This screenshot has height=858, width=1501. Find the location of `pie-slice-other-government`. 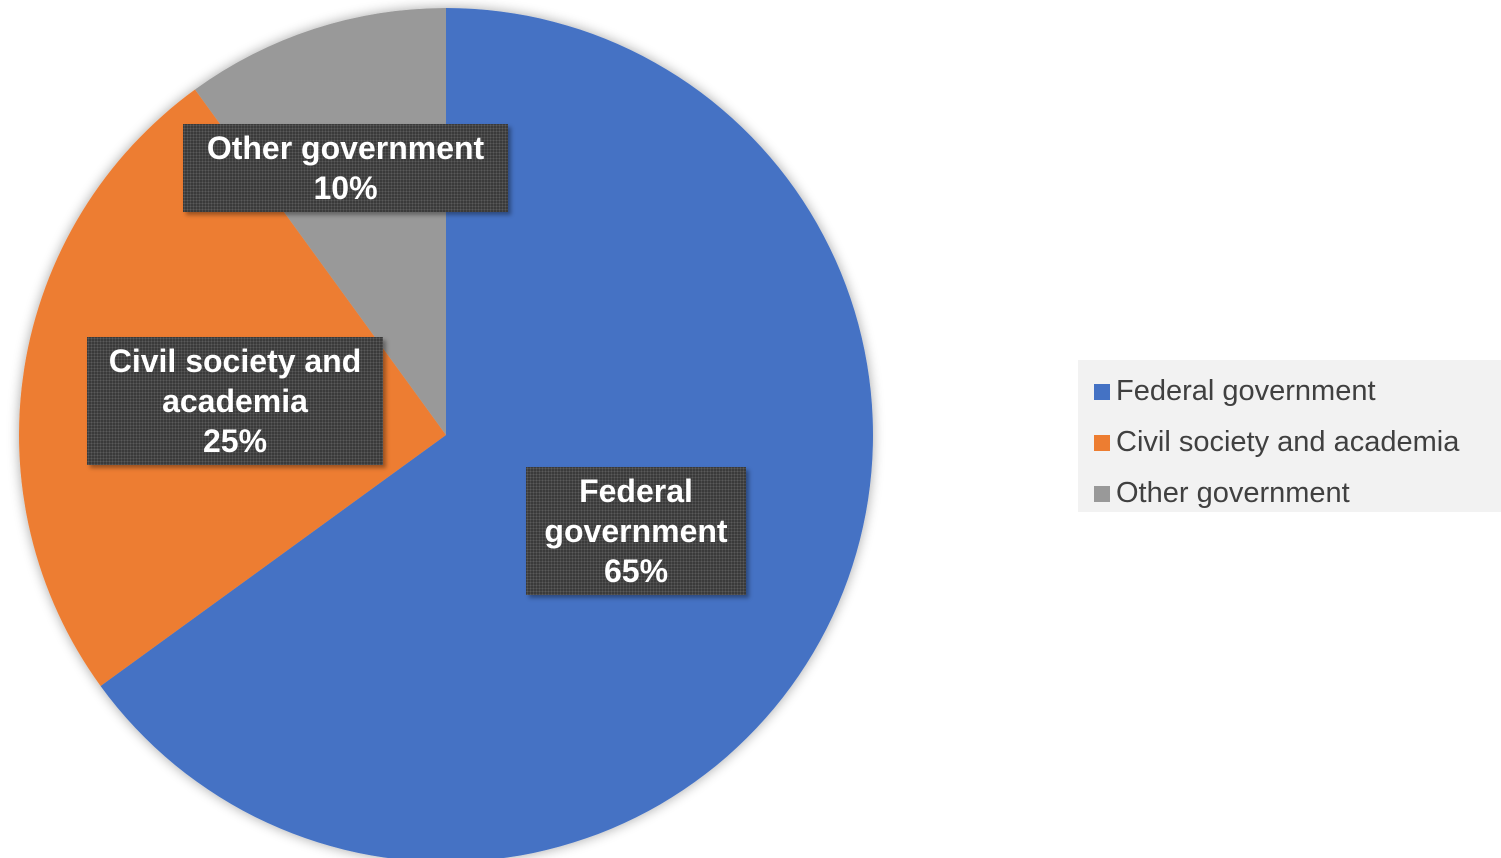

pie-slice-other-government is located at coordinates (320, 221).